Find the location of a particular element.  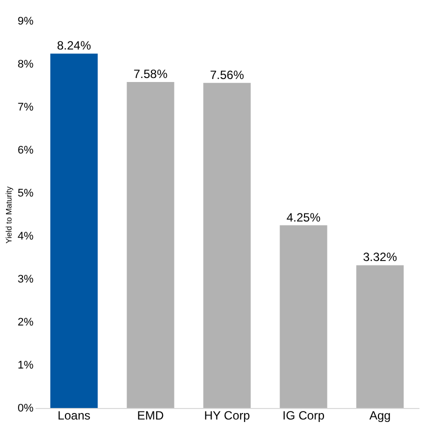

y-axis-title: Yield to Maturity is located at coordinates (9, 215).